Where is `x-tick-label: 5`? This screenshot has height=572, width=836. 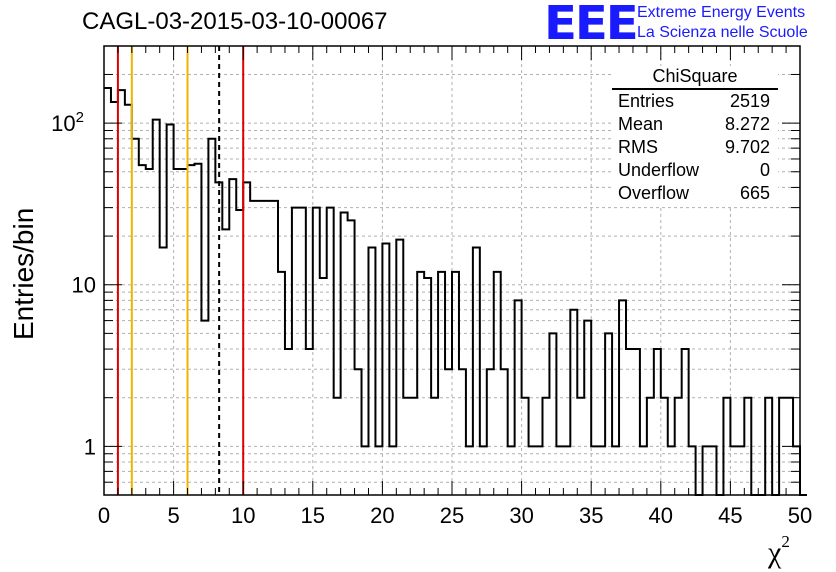 x-tick-label: 5 is located at coordinates (173, 515).